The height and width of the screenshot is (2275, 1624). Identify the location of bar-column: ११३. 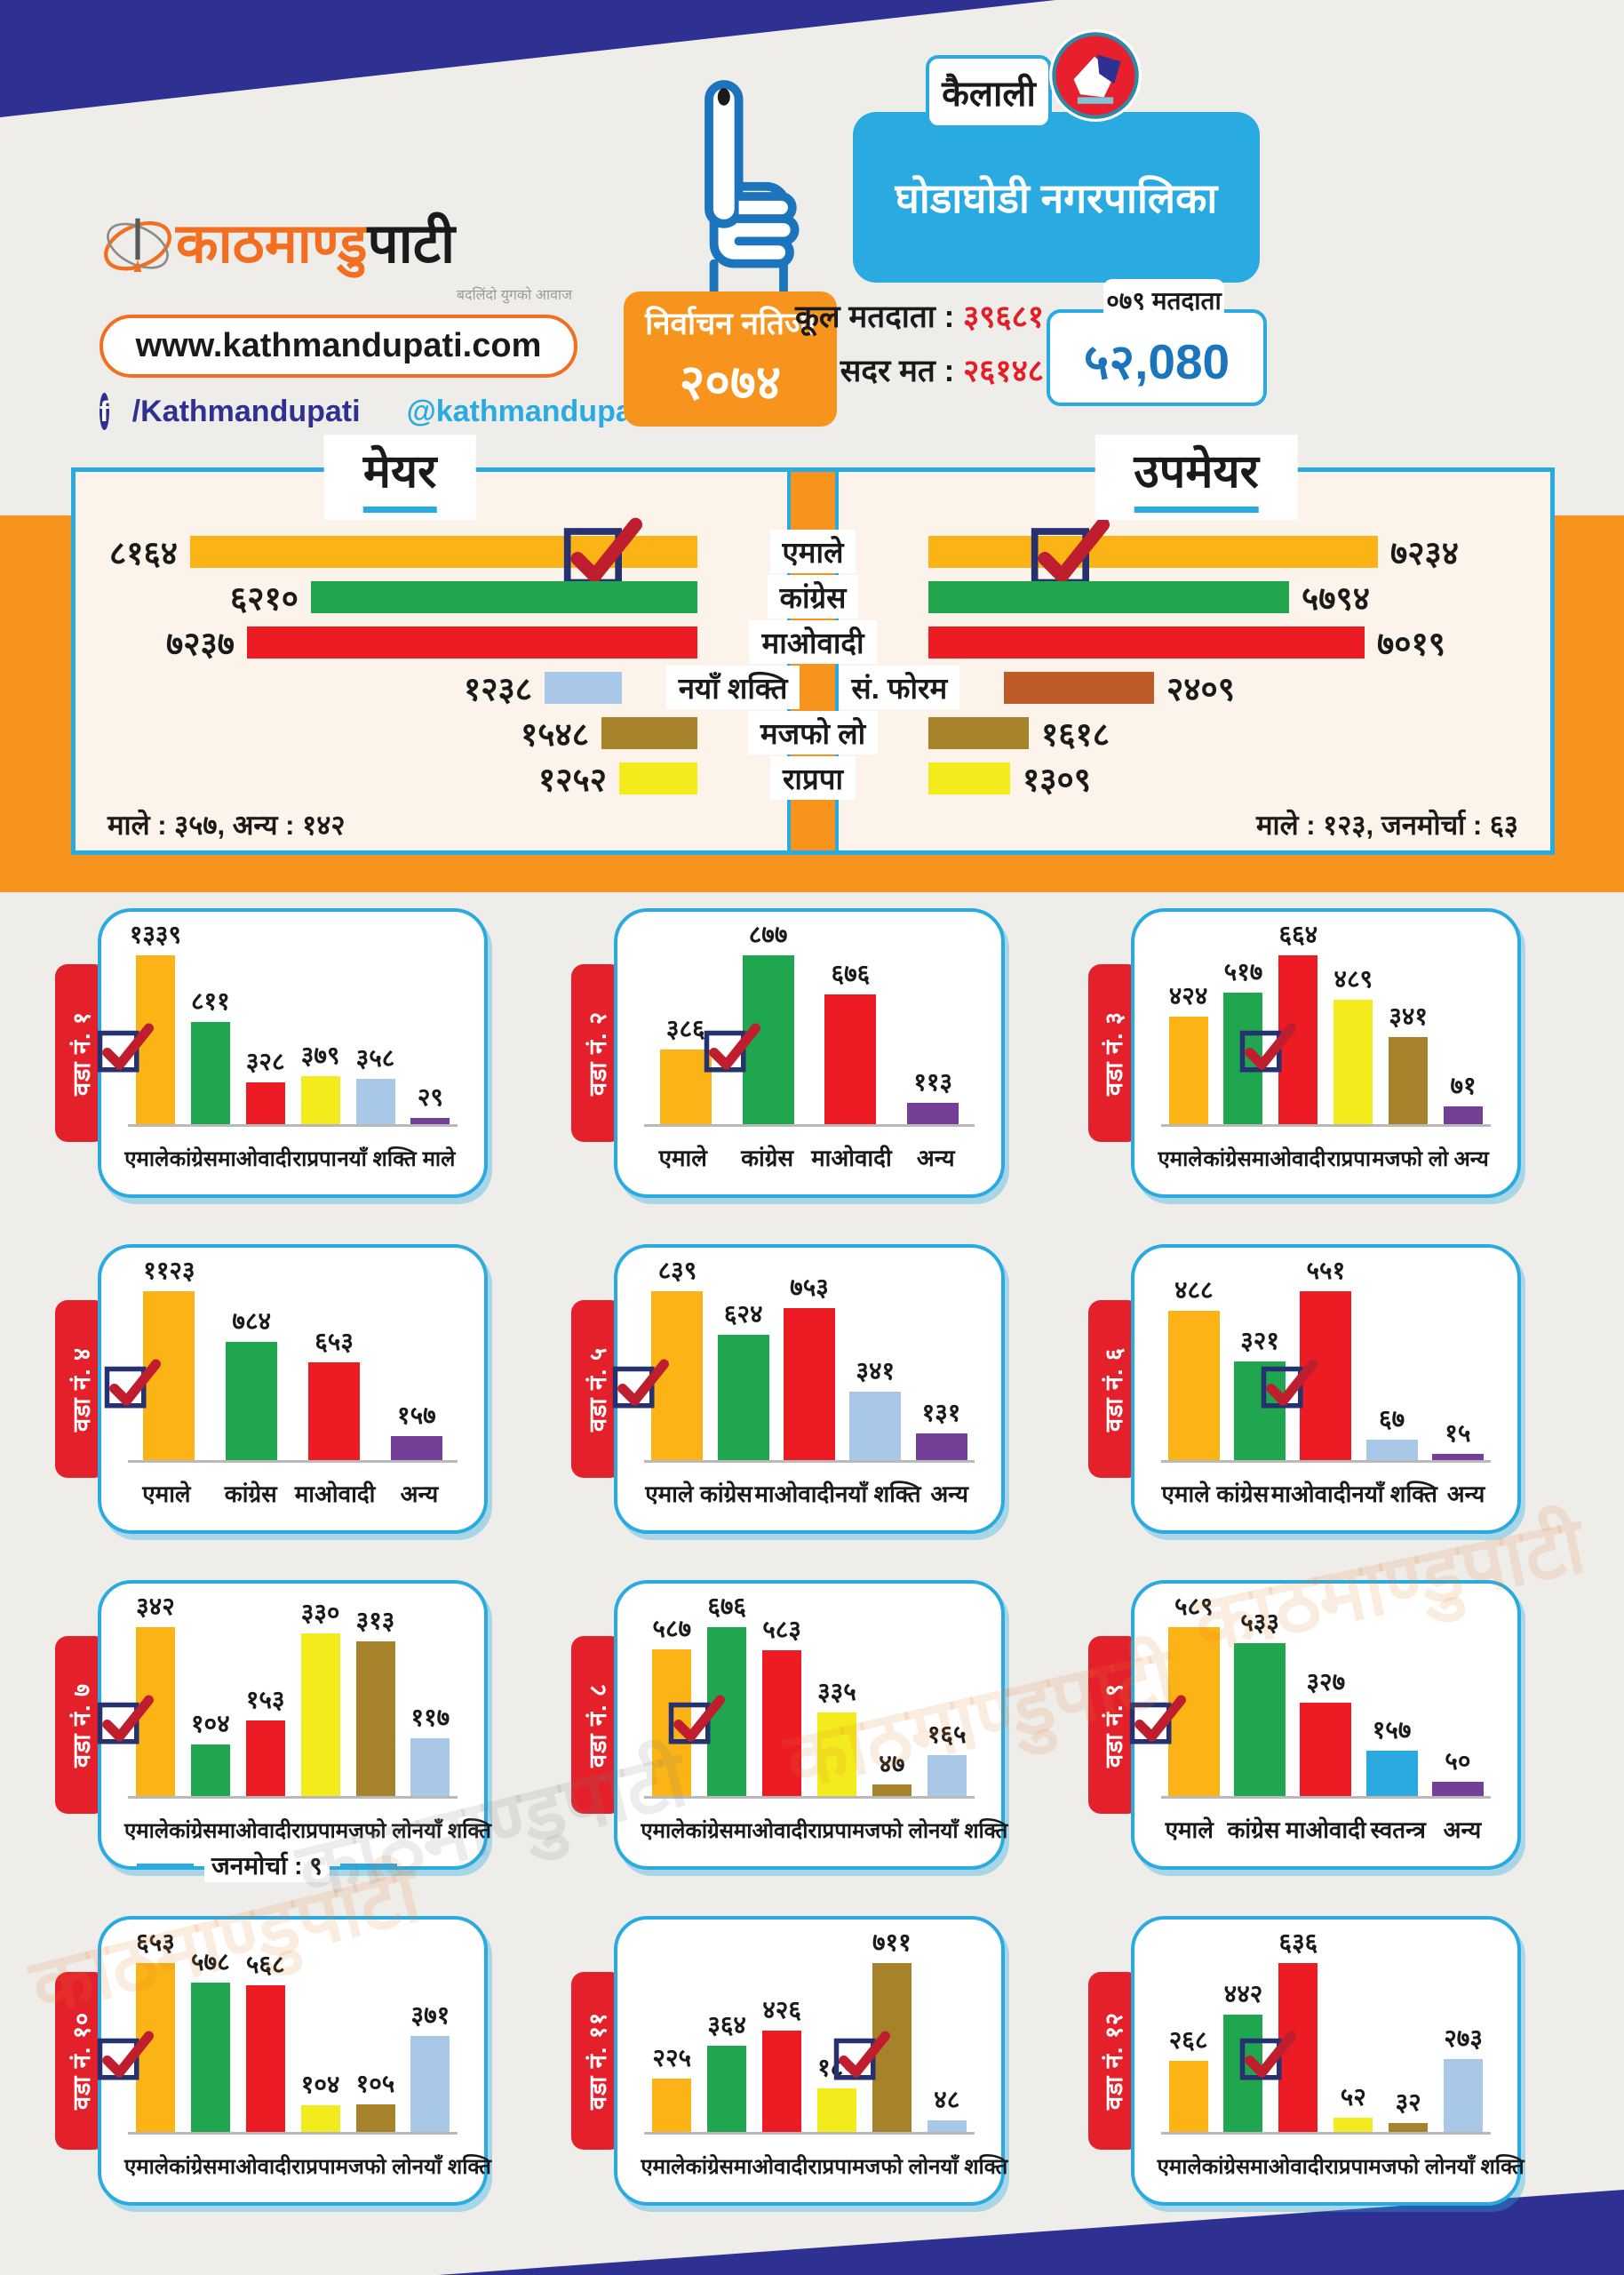
(933, 1094).